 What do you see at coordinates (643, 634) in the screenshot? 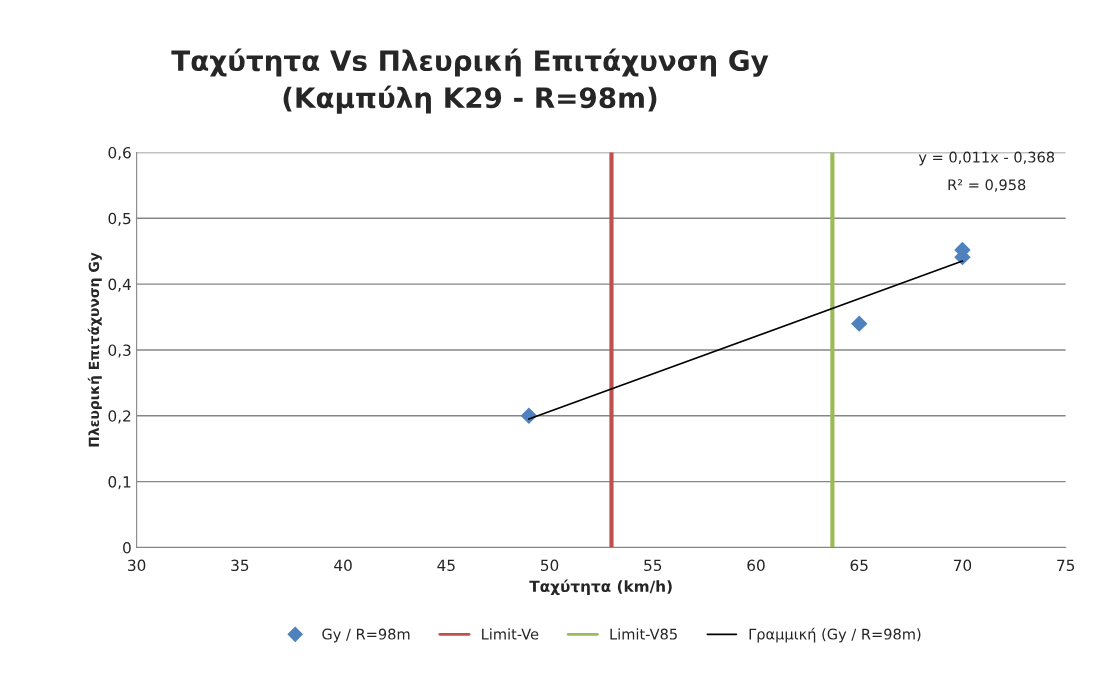
I see `legend-label: Limit-V85` at bounding box center [643, 634].